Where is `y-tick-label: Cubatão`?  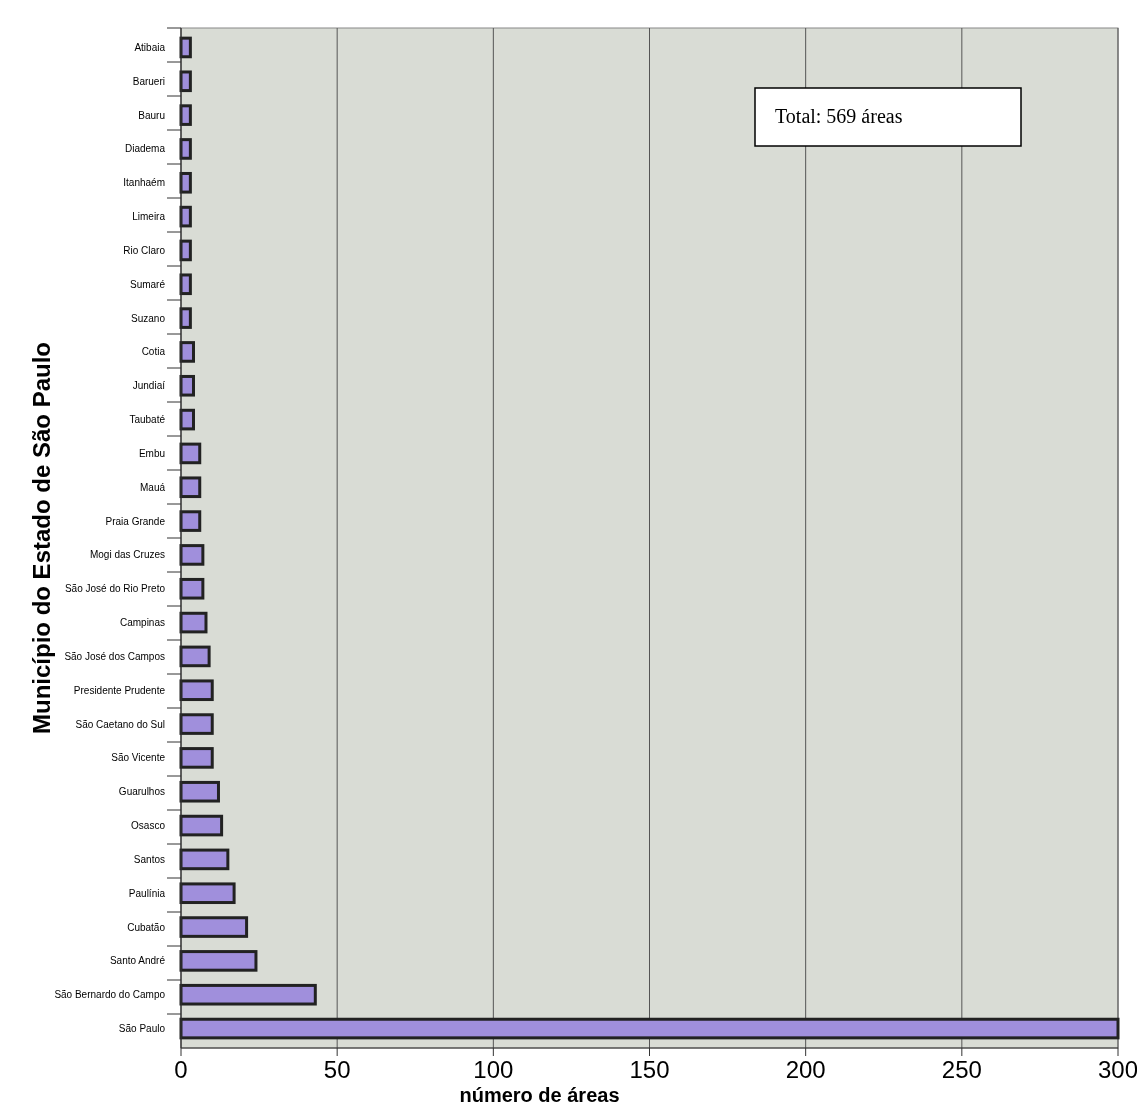 y-tick-label: Cubatão is located at coordinates (146, 927).